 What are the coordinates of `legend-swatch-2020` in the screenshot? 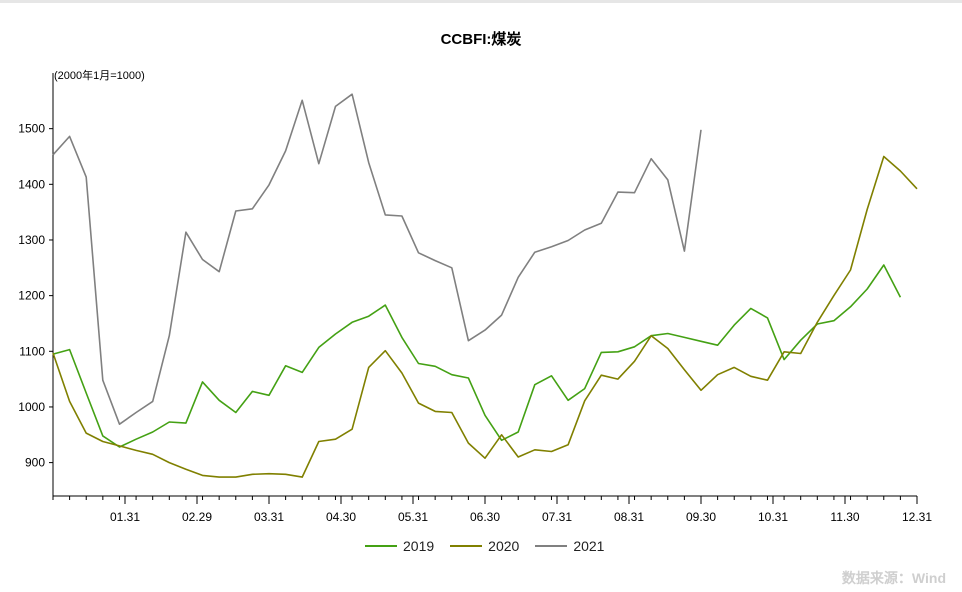 It's located at (466, 546).